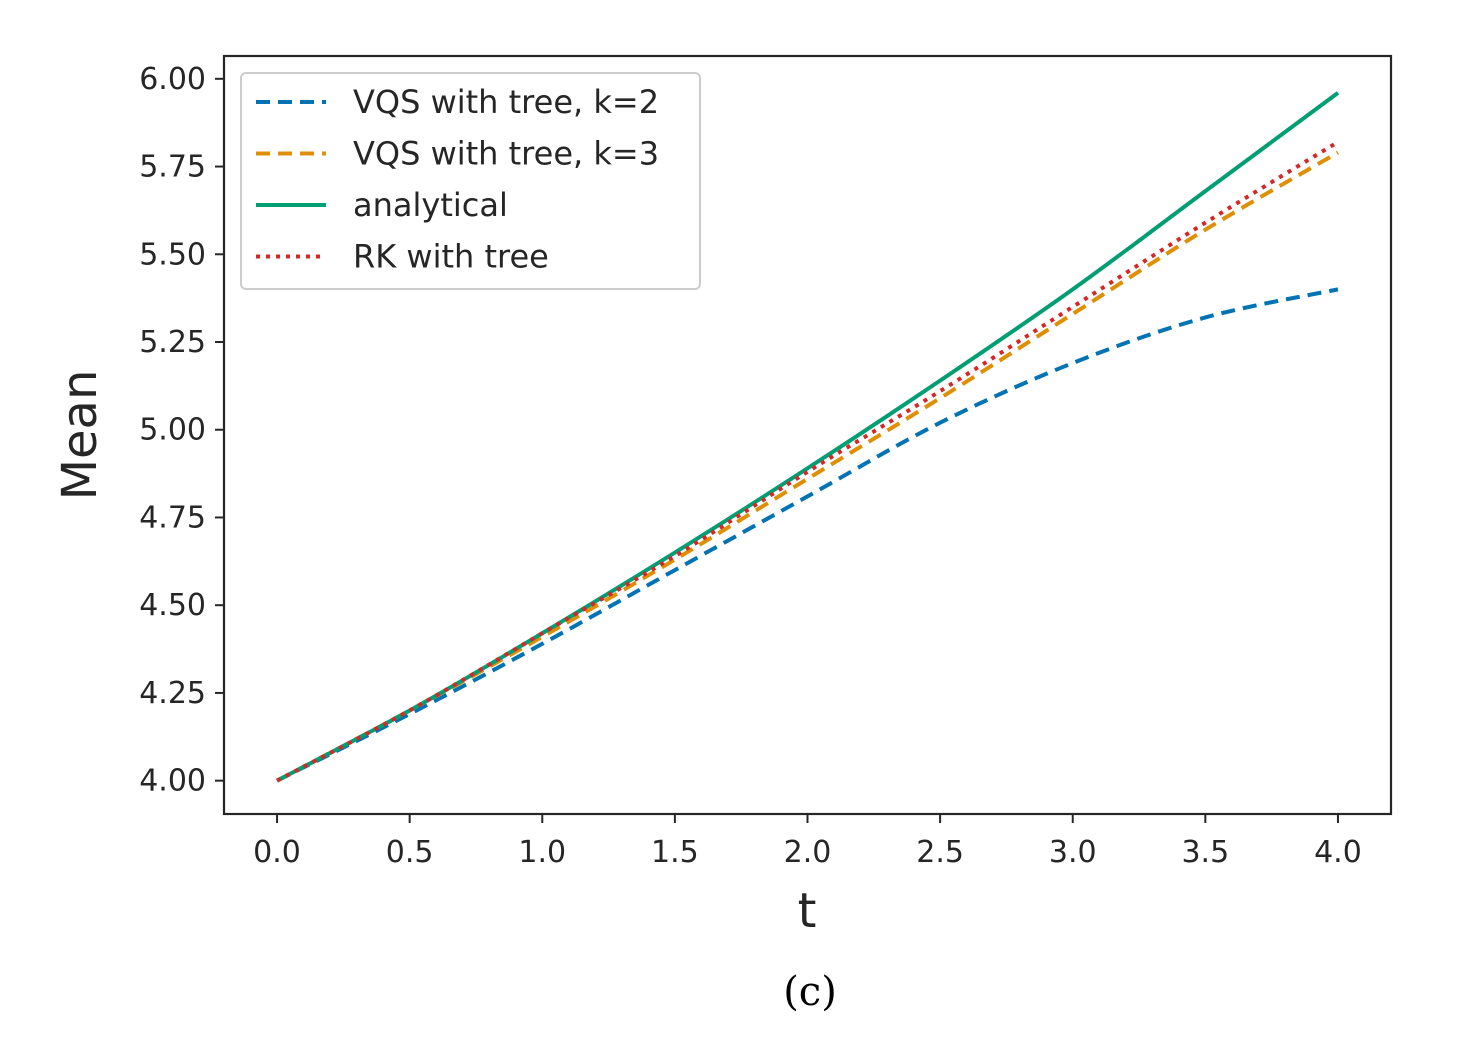 This screenshot has height=1040, width=1483. Describe the element at coordinates (675, 852) in the screenshot. I see `x-tick-label: 1.5` at that location.